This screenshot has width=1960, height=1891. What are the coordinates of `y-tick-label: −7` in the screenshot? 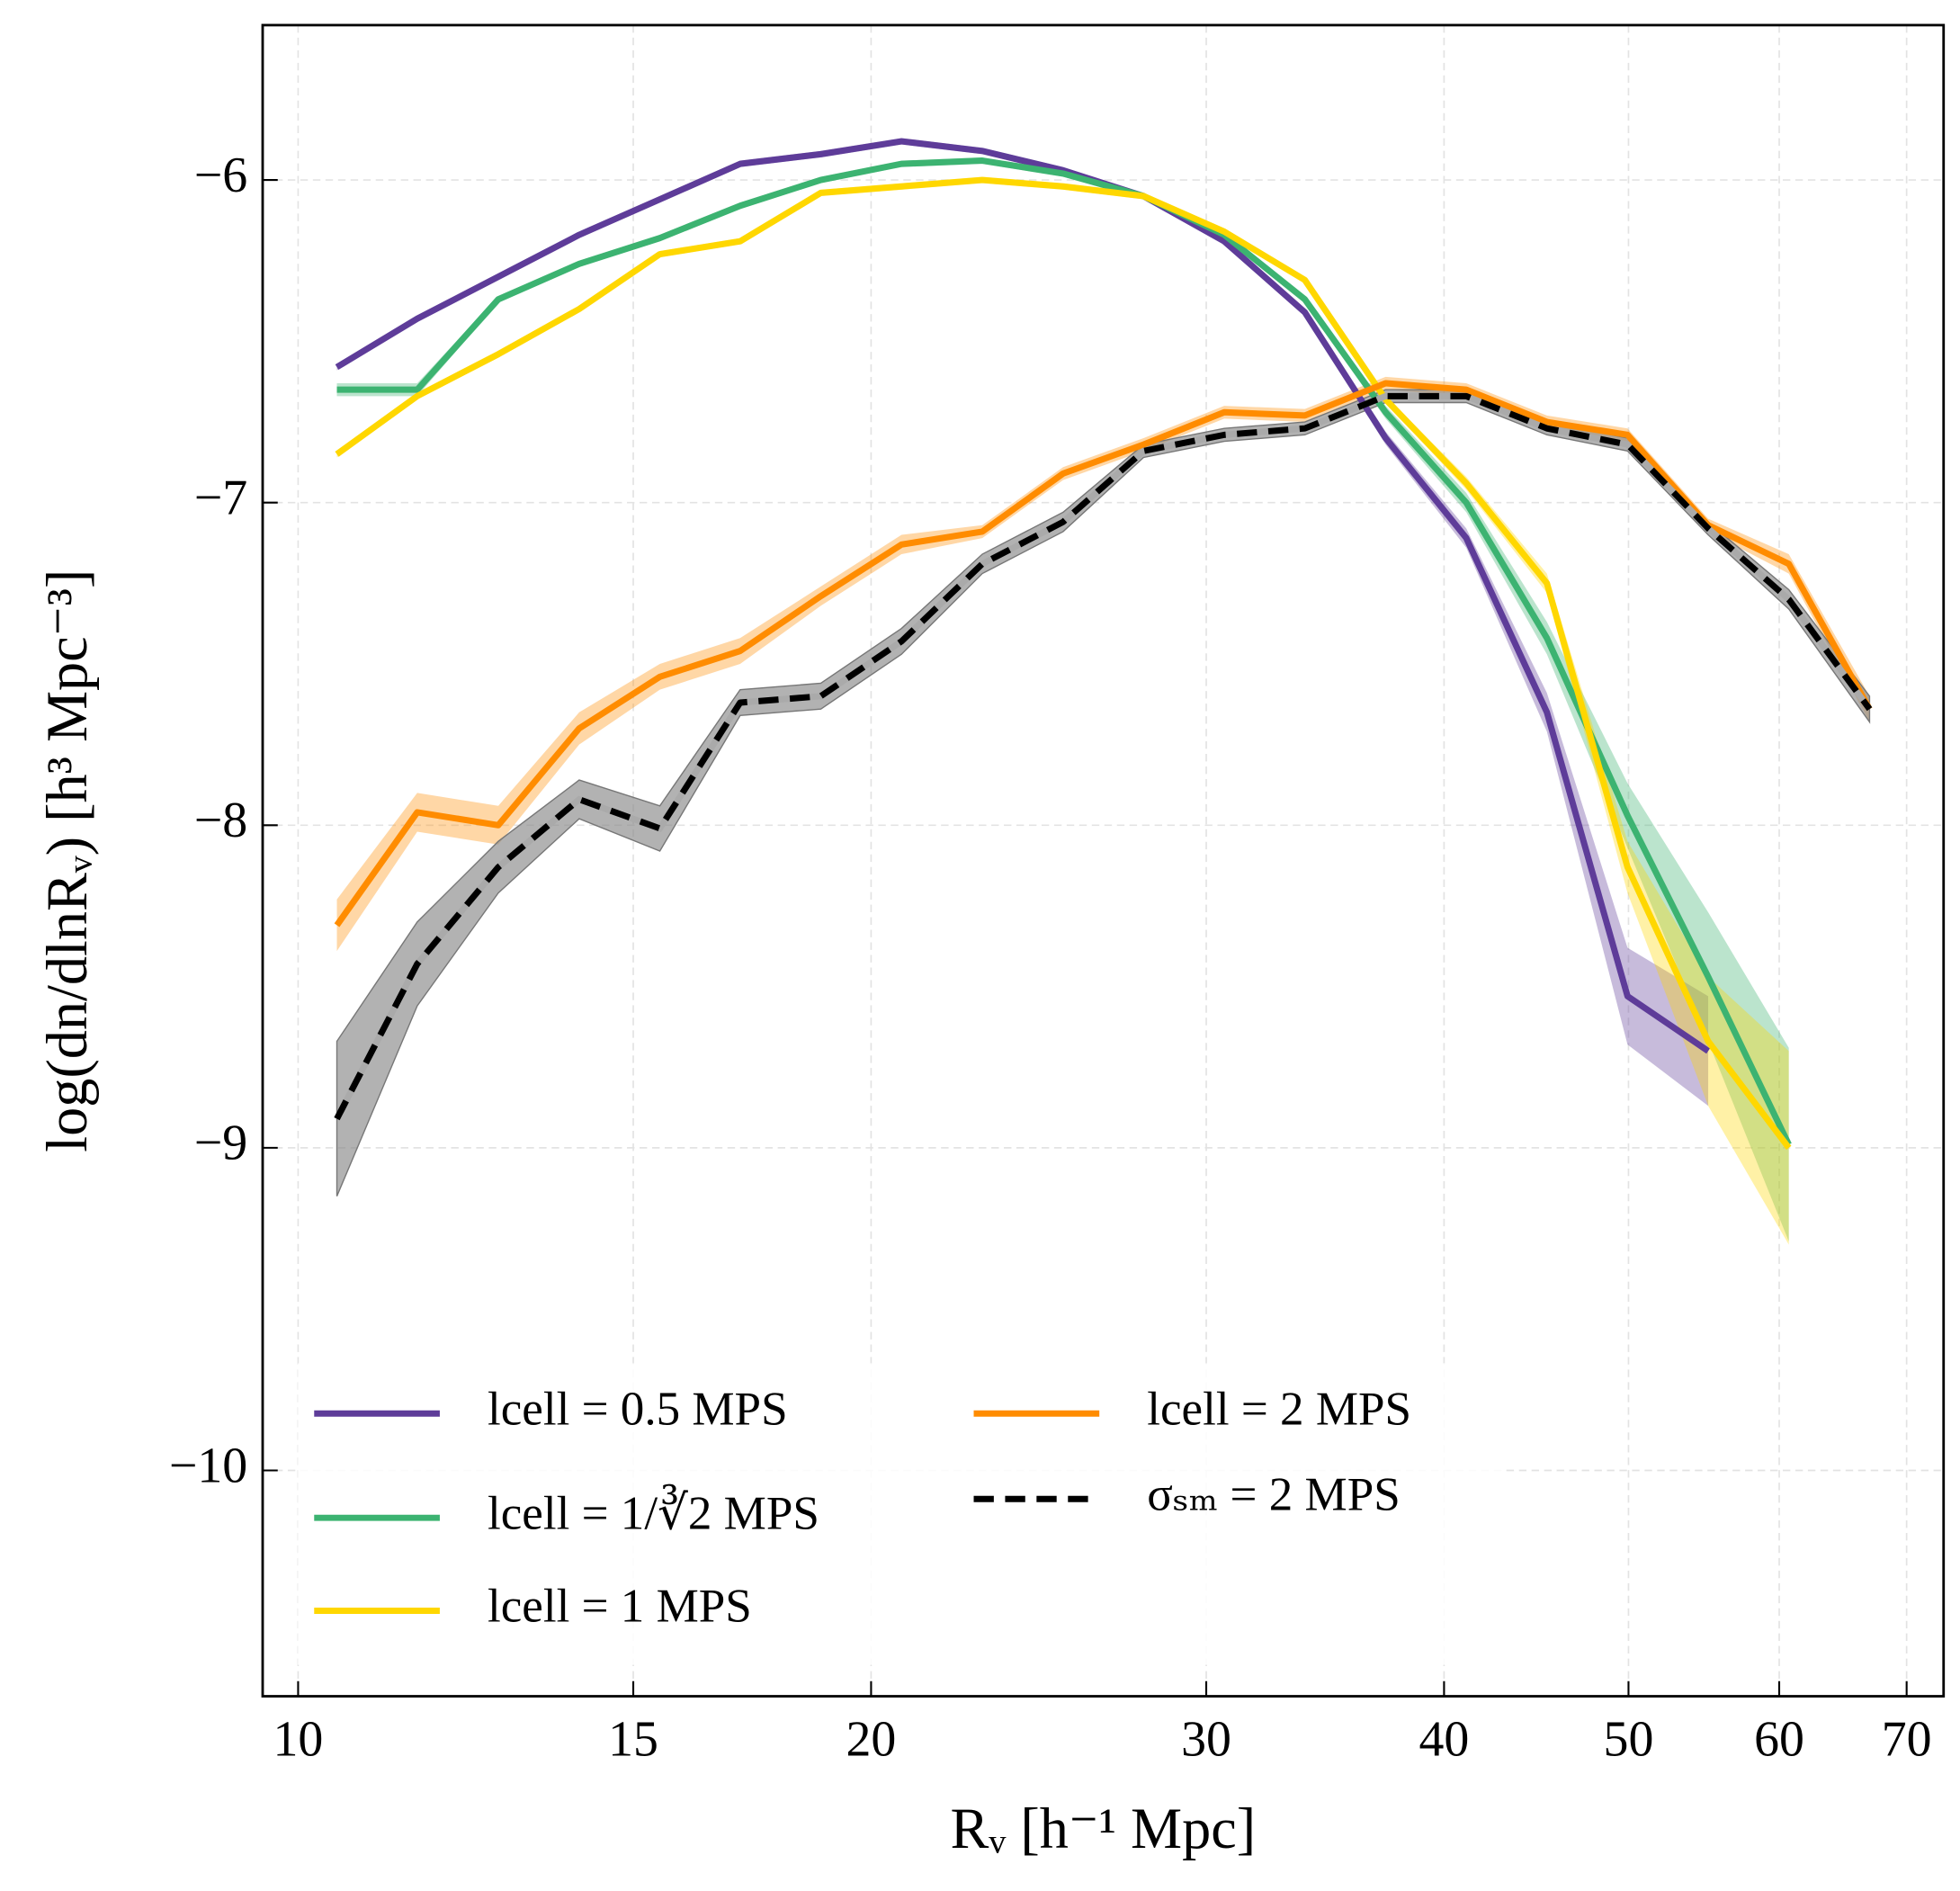 It's located at (220, 497).